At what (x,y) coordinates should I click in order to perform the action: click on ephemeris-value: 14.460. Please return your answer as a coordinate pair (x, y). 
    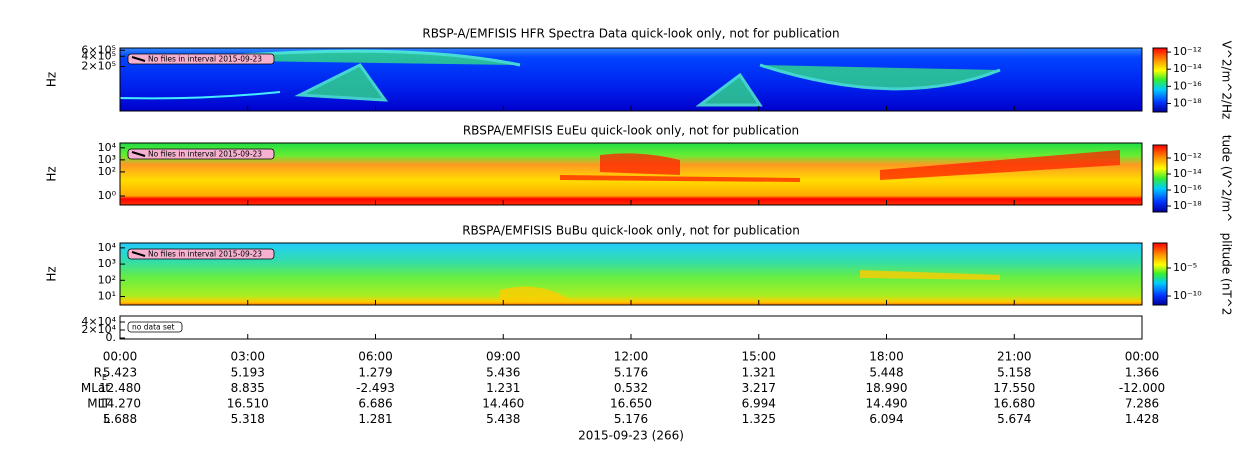
    Looking at the image, I should click on (503, 404).